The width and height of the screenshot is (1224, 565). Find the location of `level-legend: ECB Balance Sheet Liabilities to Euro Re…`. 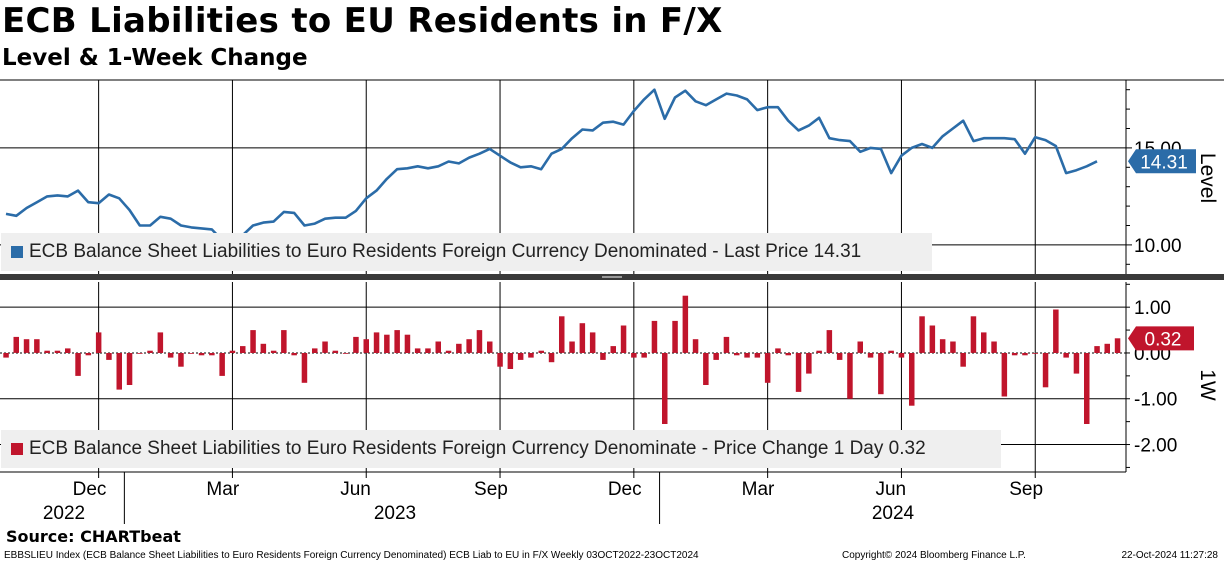

level-legend: ECB Balance Sheet Liabilities to Euro Re… is located at coordinates (466, 252).